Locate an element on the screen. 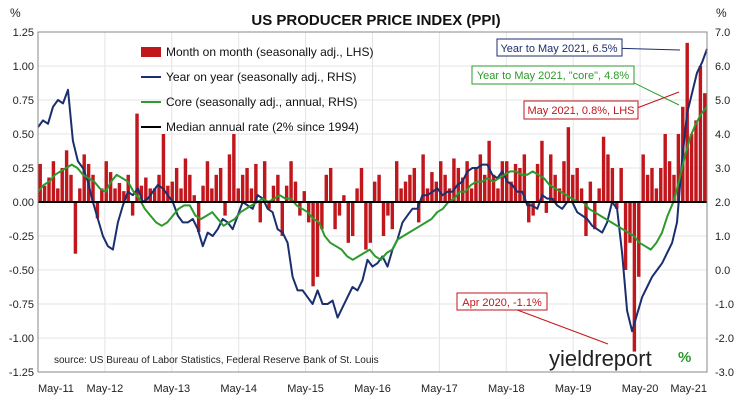 The height and width of the screenshot is (400, 752). x-tick-label: May-20 is located at coordinates (640, 389).